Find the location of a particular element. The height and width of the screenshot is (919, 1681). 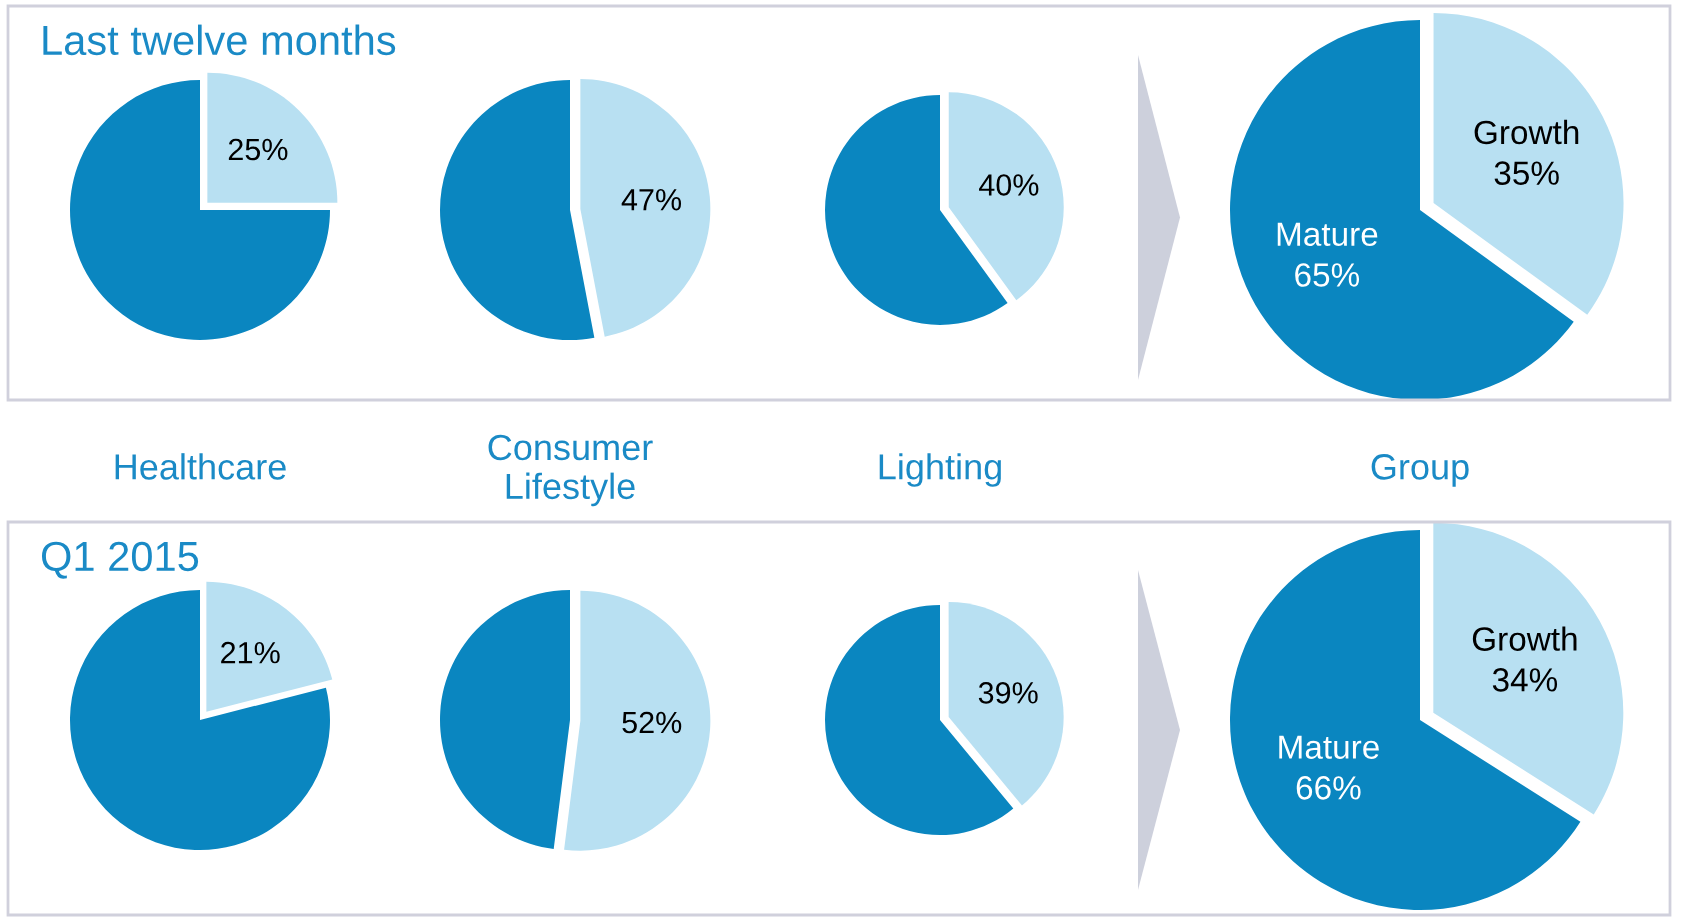

chart-title: Q1 2015 is located at coordinates (120, 560).